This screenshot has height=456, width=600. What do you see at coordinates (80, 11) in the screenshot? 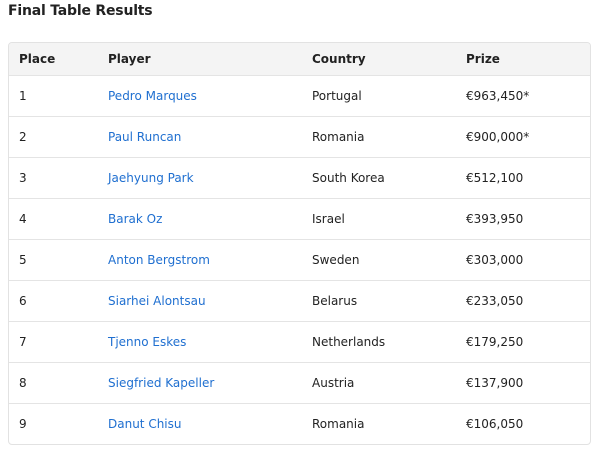
I see `section-title: Final Table Results` at bounding box center [80, 11].